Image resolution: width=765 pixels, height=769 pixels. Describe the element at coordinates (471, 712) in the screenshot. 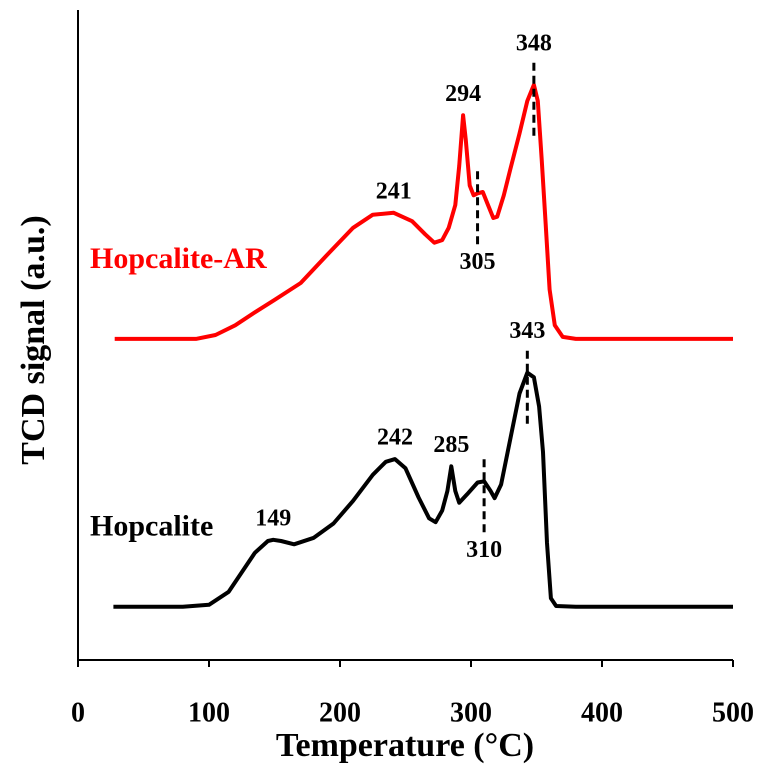

I see `x-tick-label: 300` at that location.